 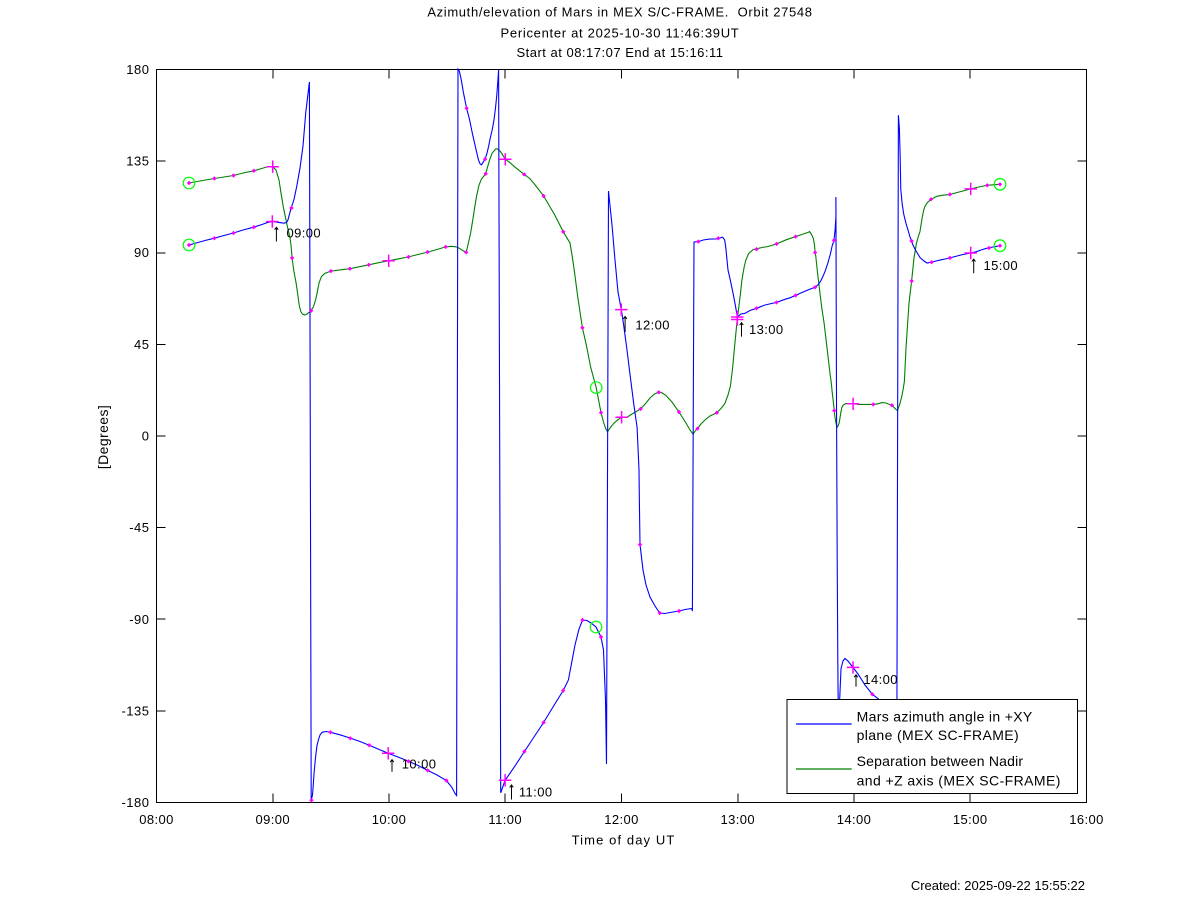 I want to click on svg-text: -90, so click(x=139, y=619).